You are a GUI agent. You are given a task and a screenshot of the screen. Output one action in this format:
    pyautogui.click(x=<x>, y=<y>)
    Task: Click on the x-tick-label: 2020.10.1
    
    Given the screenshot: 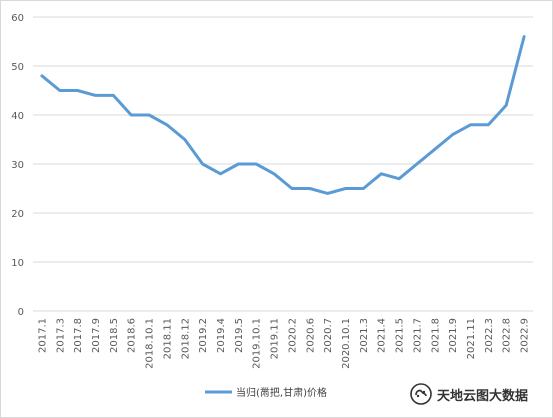 What is the action you would take?
    pyautogui.click(x=346, y=343)
    